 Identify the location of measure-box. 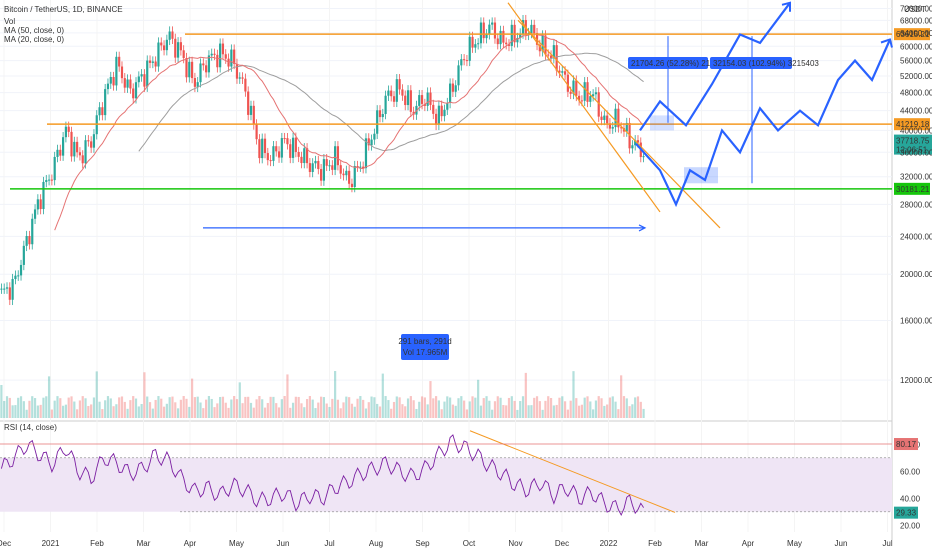
(662, 123).